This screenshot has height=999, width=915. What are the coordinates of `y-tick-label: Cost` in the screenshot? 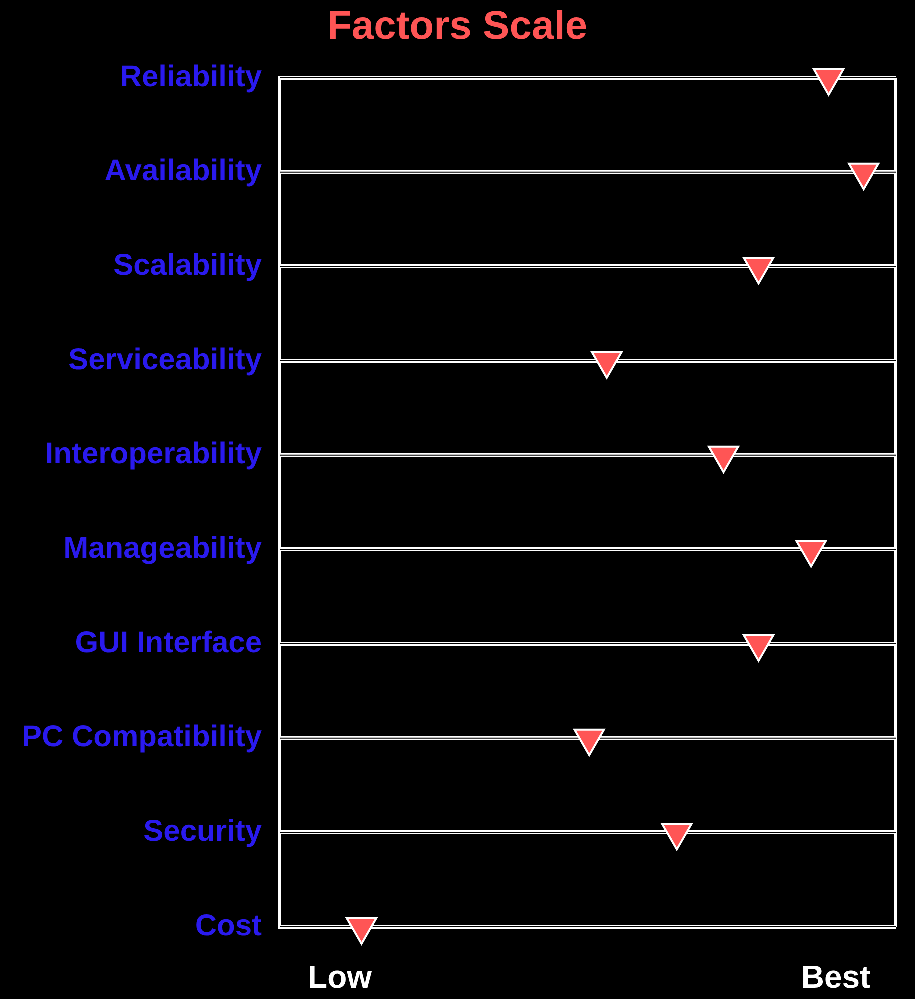 It's located at (228, 925).